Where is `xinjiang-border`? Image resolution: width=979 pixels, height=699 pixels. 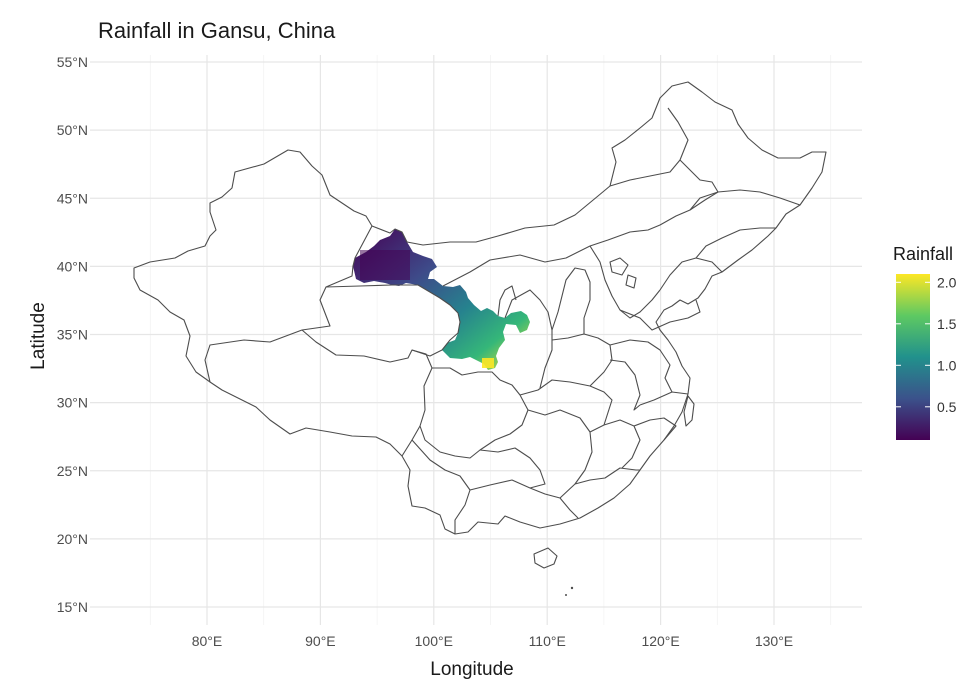
xinjiang-border is located at coordinates (288, 304).